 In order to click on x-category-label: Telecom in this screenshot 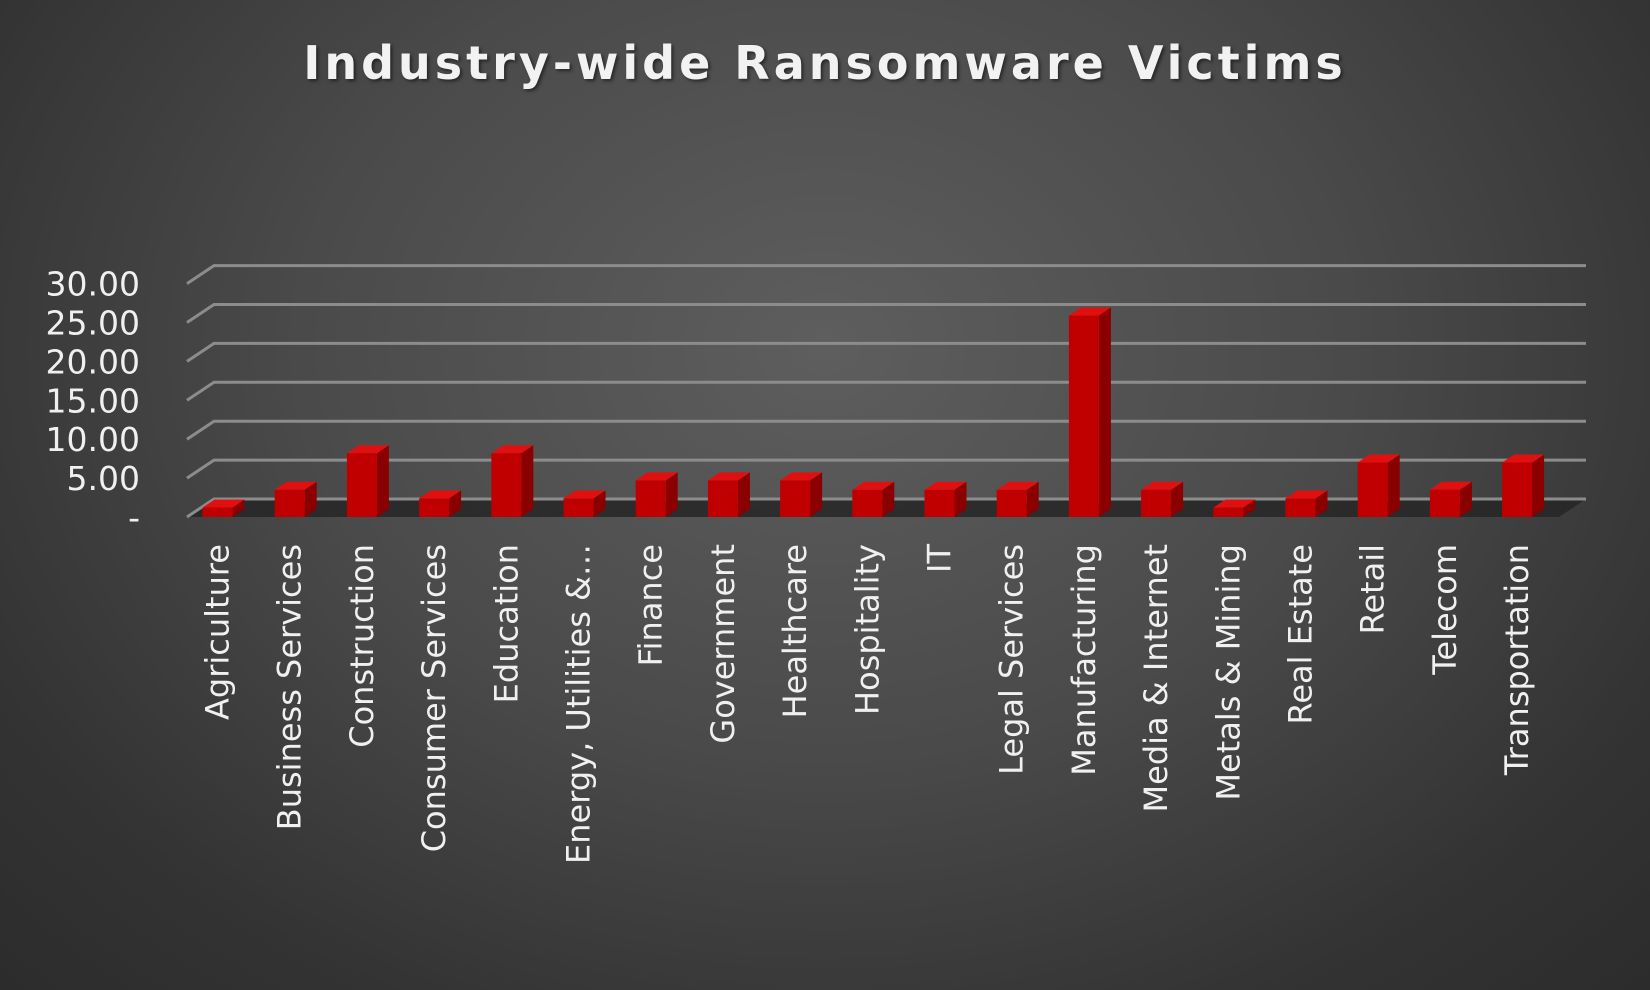, I will do `click(1445, 610)`.